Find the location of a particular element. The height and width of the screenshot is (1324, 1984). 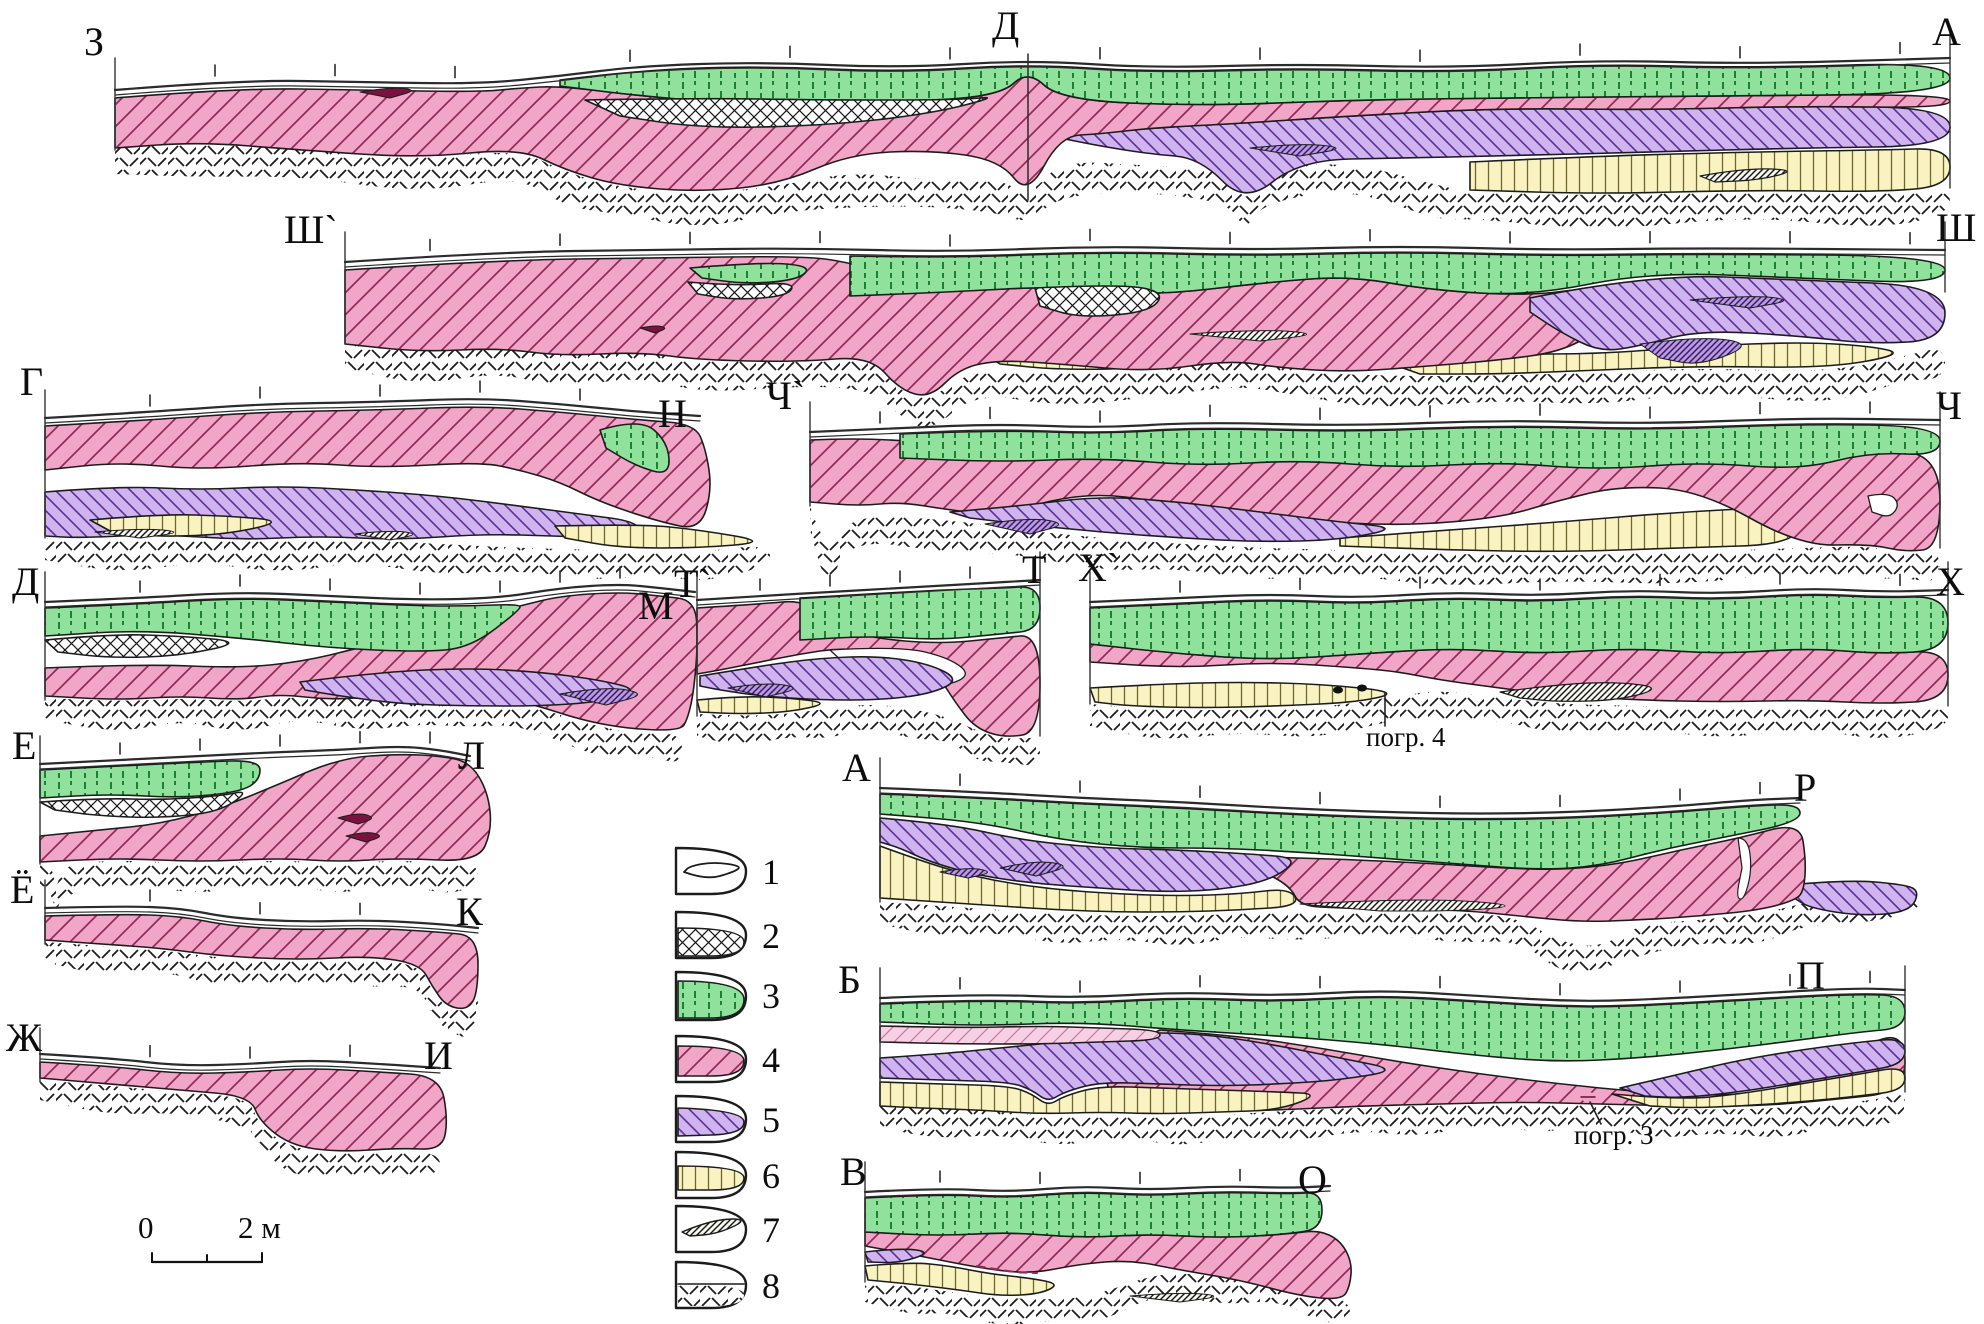

legend-item-8-number: 8 is located at coordinates (771, 1286).